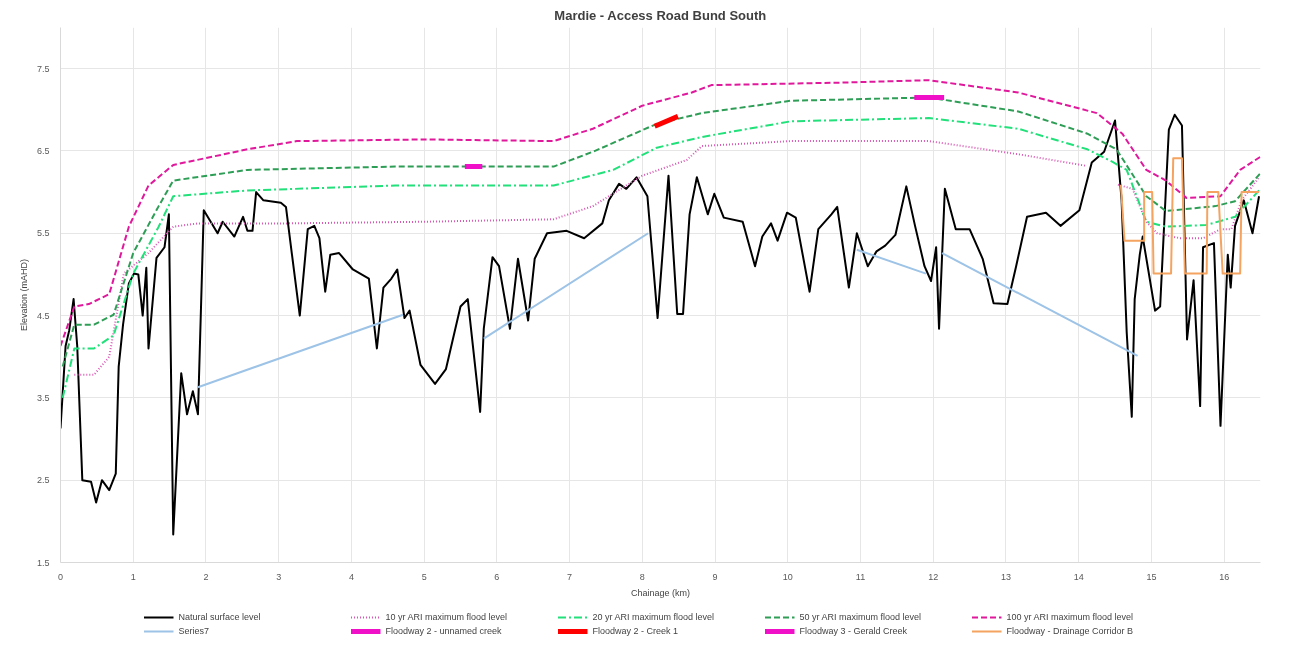 The image size is (1293, 658). I want to click on x-axis-title: Chainage (km), so click(660, 592).